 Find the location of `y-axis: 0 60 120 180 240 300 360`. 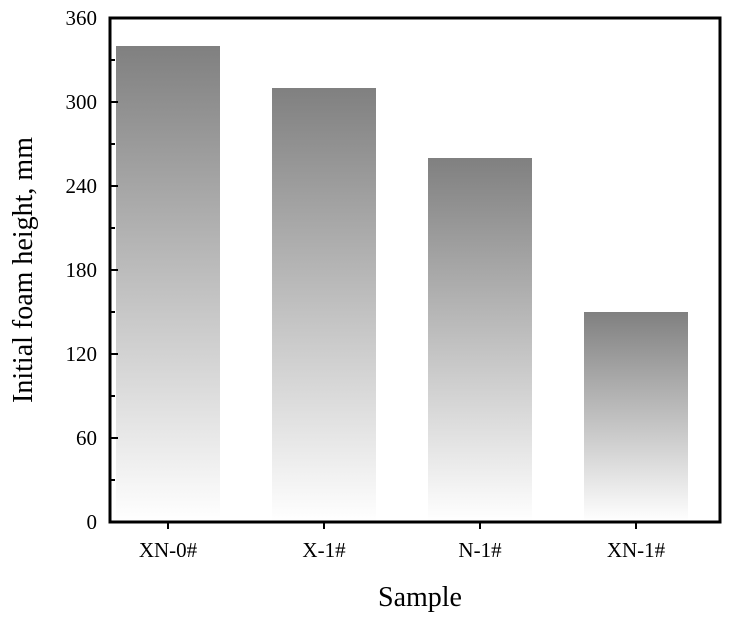

y-axis: 0 60 120 180 240 300 360 is located at coordinates (92, 270).